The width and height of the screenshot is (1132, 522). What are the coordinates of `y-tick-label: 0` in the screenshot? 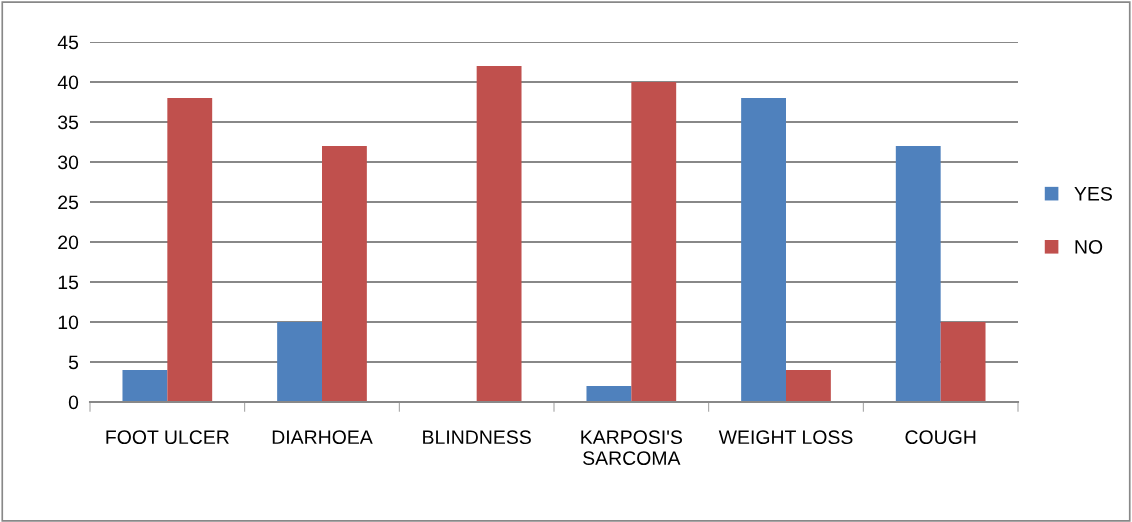 It's located at (73, 402).